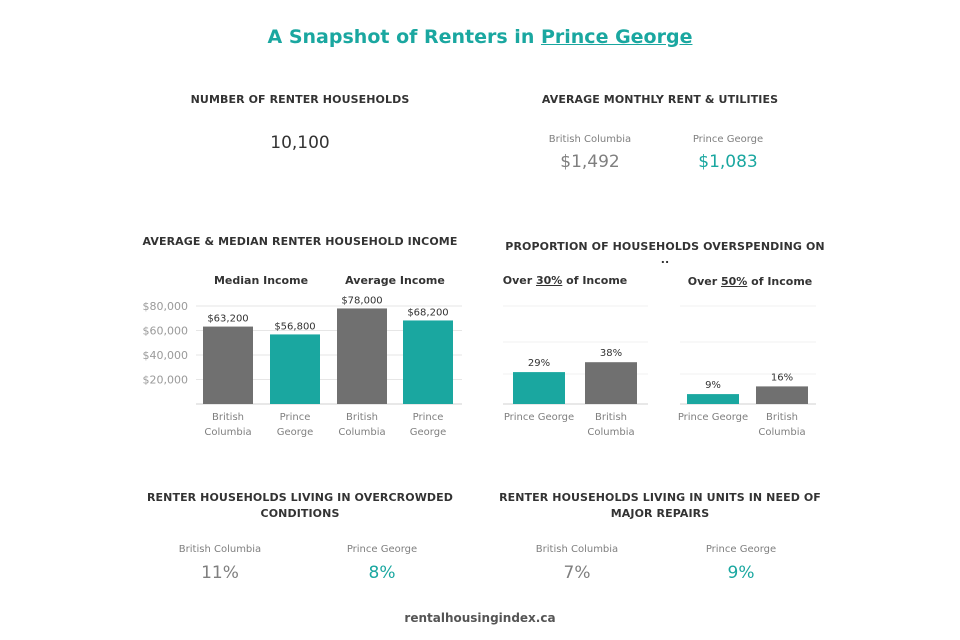  Describe the element at coordinates (480, 618) in the screenshot. I see `footer-source: rentalhousingindex.ca` at that location.